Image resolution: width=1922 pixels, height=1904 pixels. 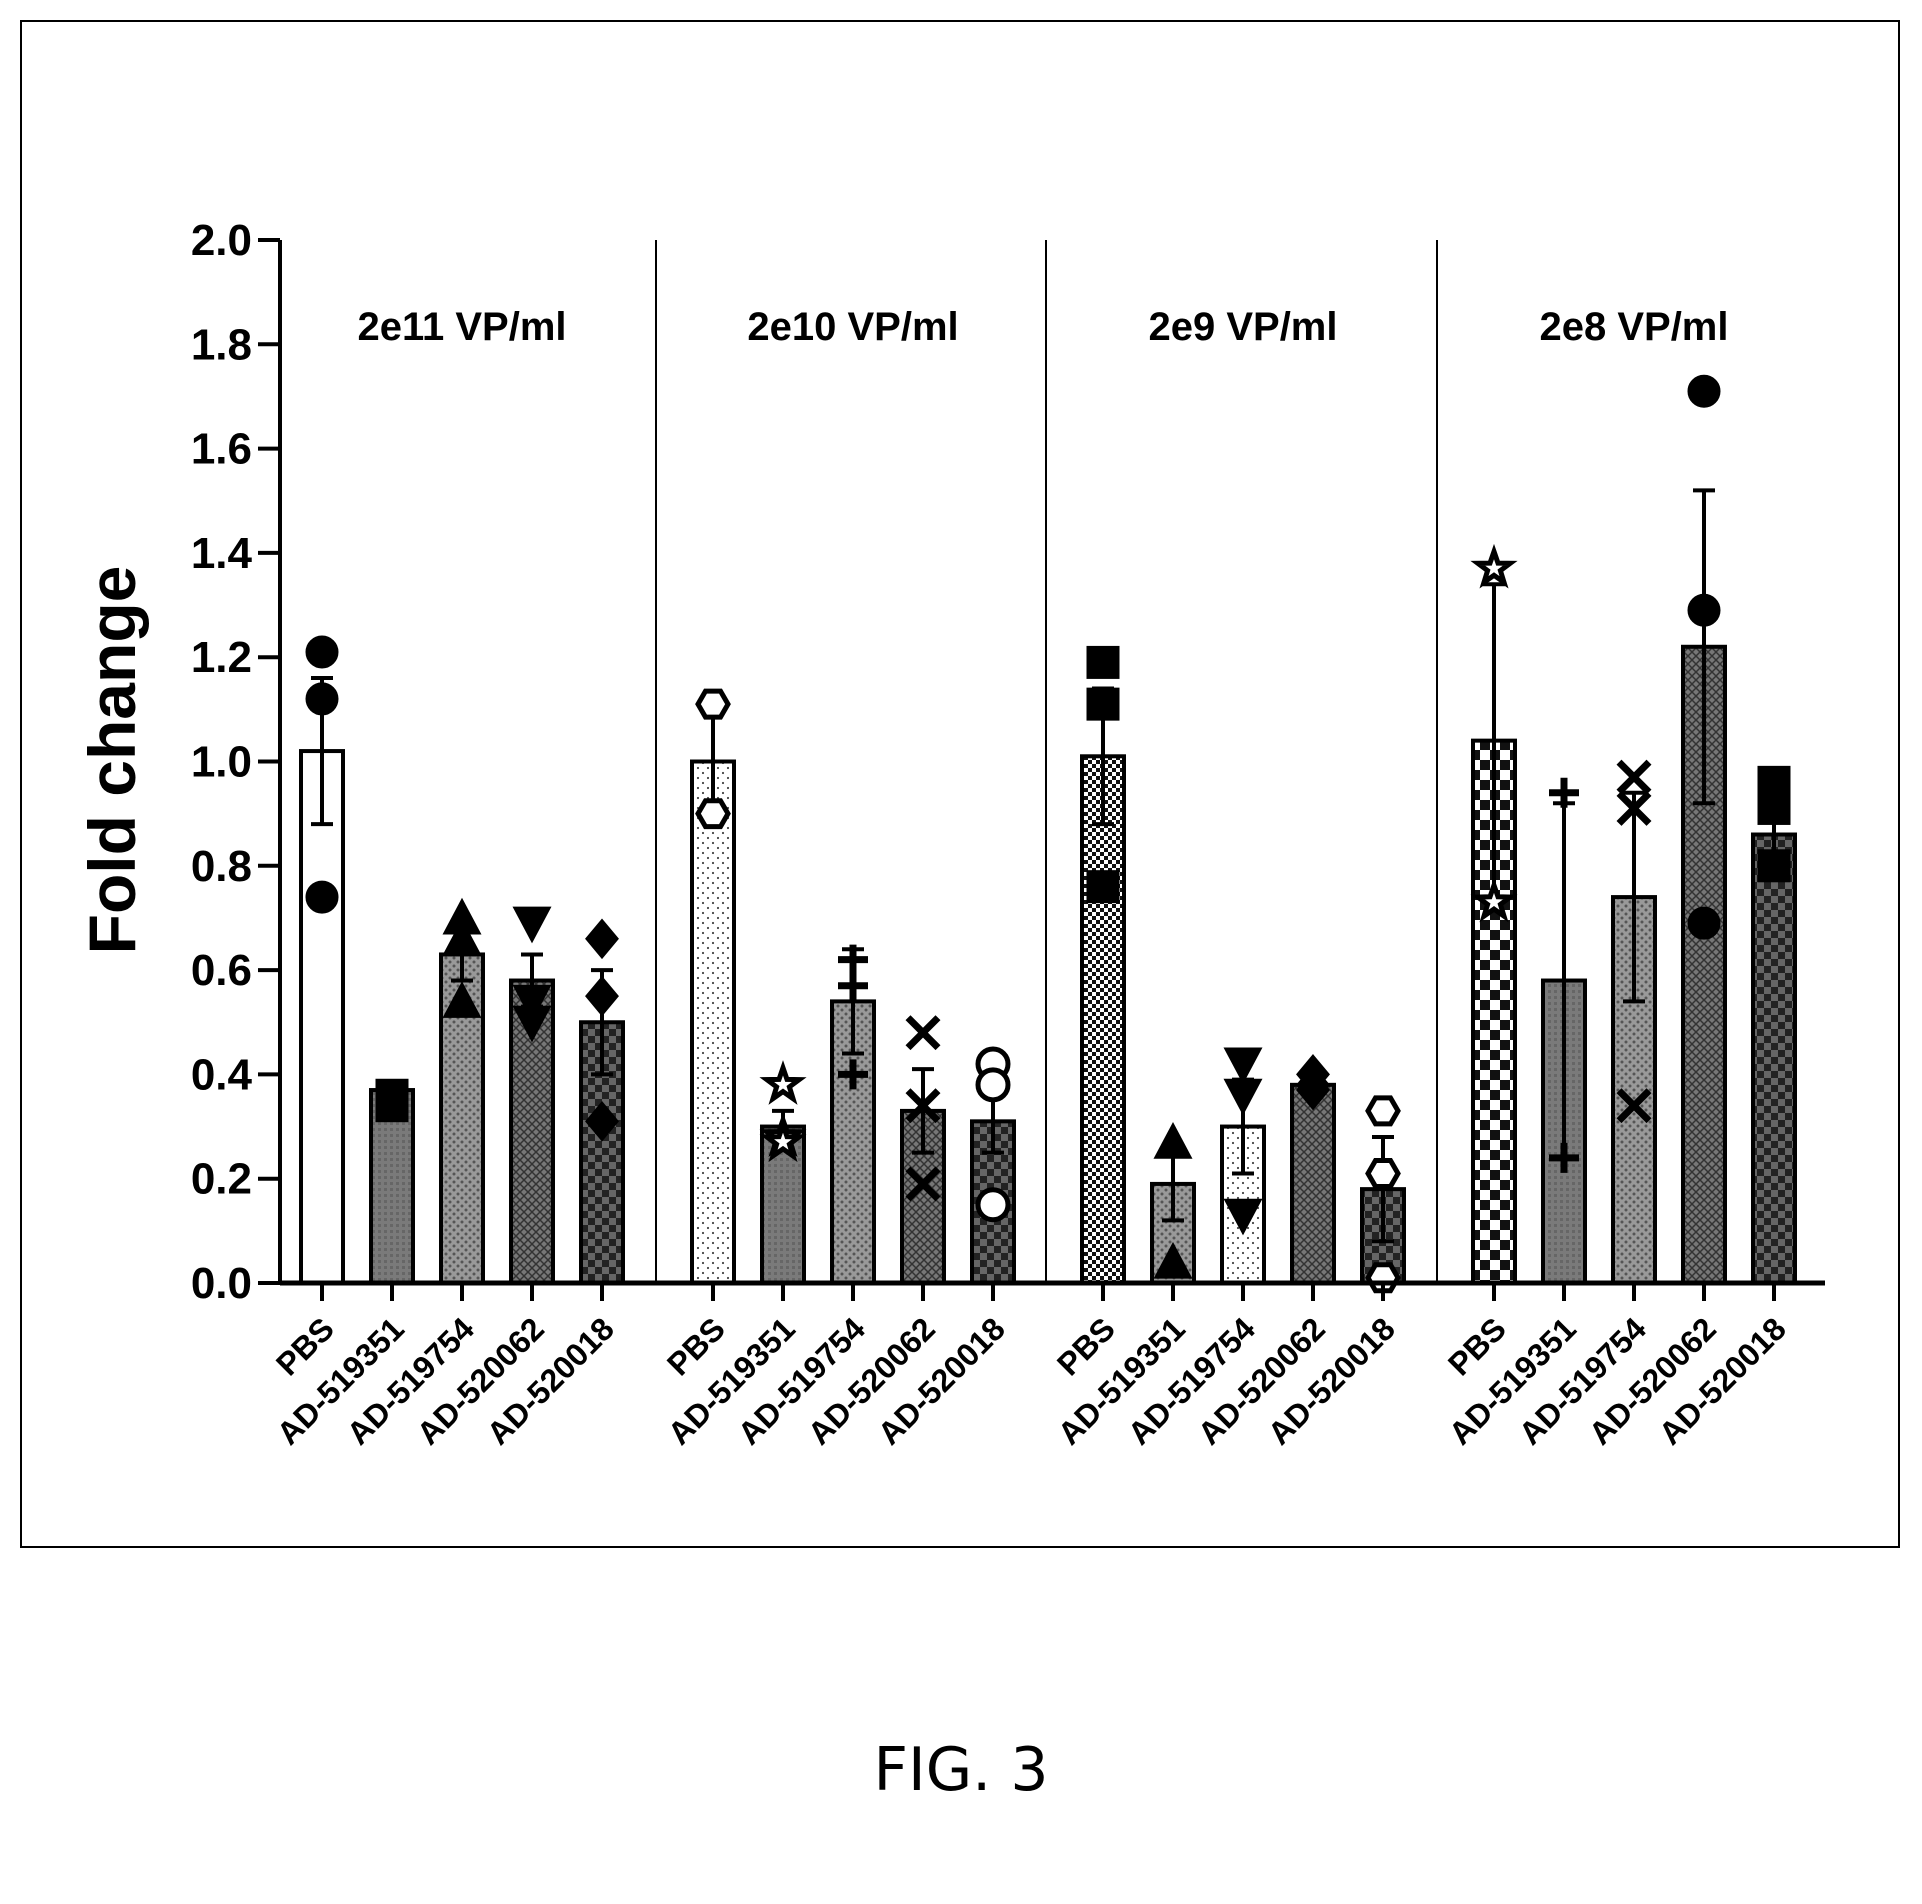 I want to click on y-tick-label: 1.2, so click(x=221, y=657).